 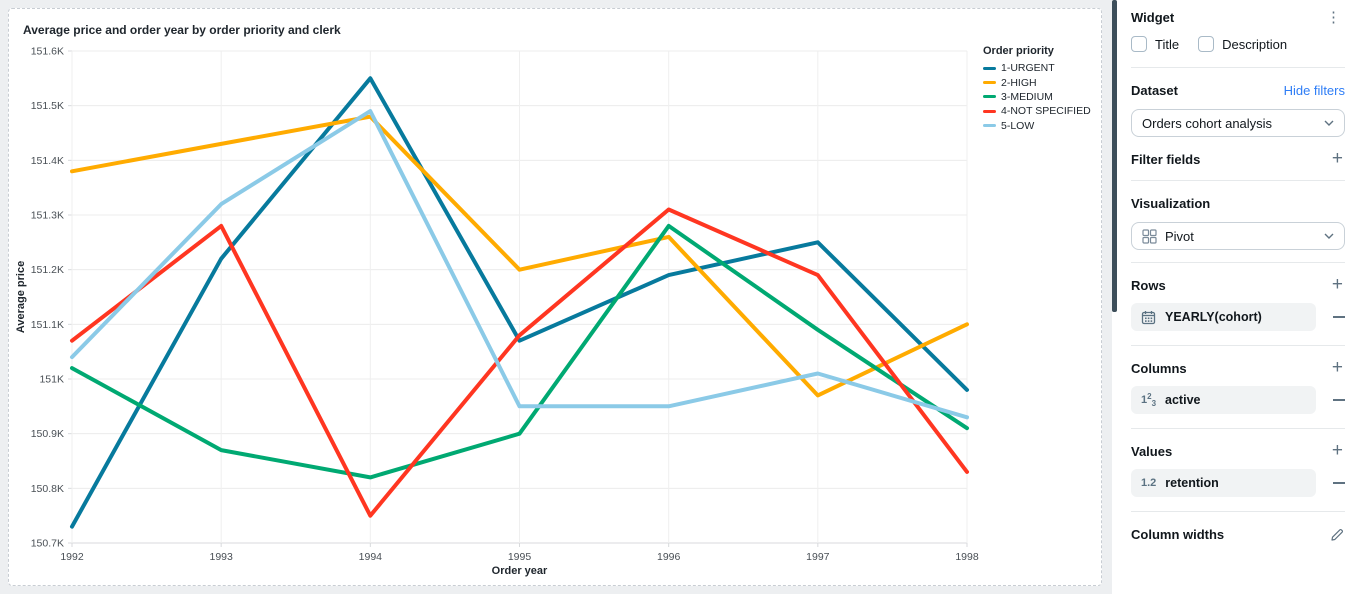 I want to click on columns-field-pill: 123 active, so click(x=1223, y=400).